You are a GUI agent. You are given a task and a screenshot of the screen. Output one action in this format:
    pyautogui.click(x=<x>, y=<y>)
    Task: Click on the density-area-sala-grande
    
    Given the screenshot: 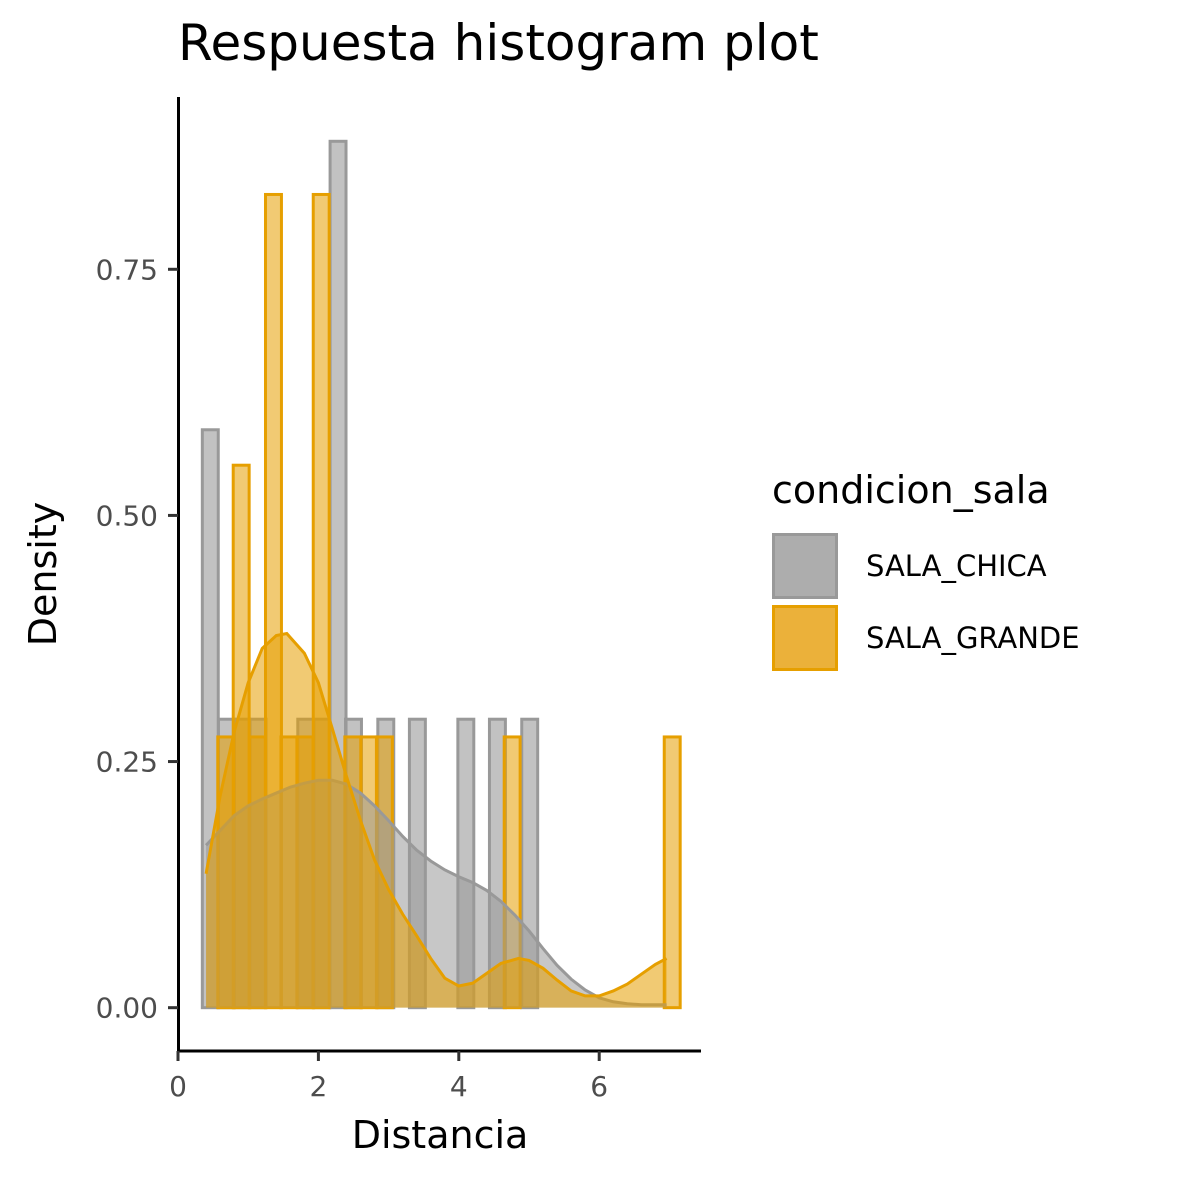 What is the action you would take?
    pyautogui.click(x=436, y=820)
    